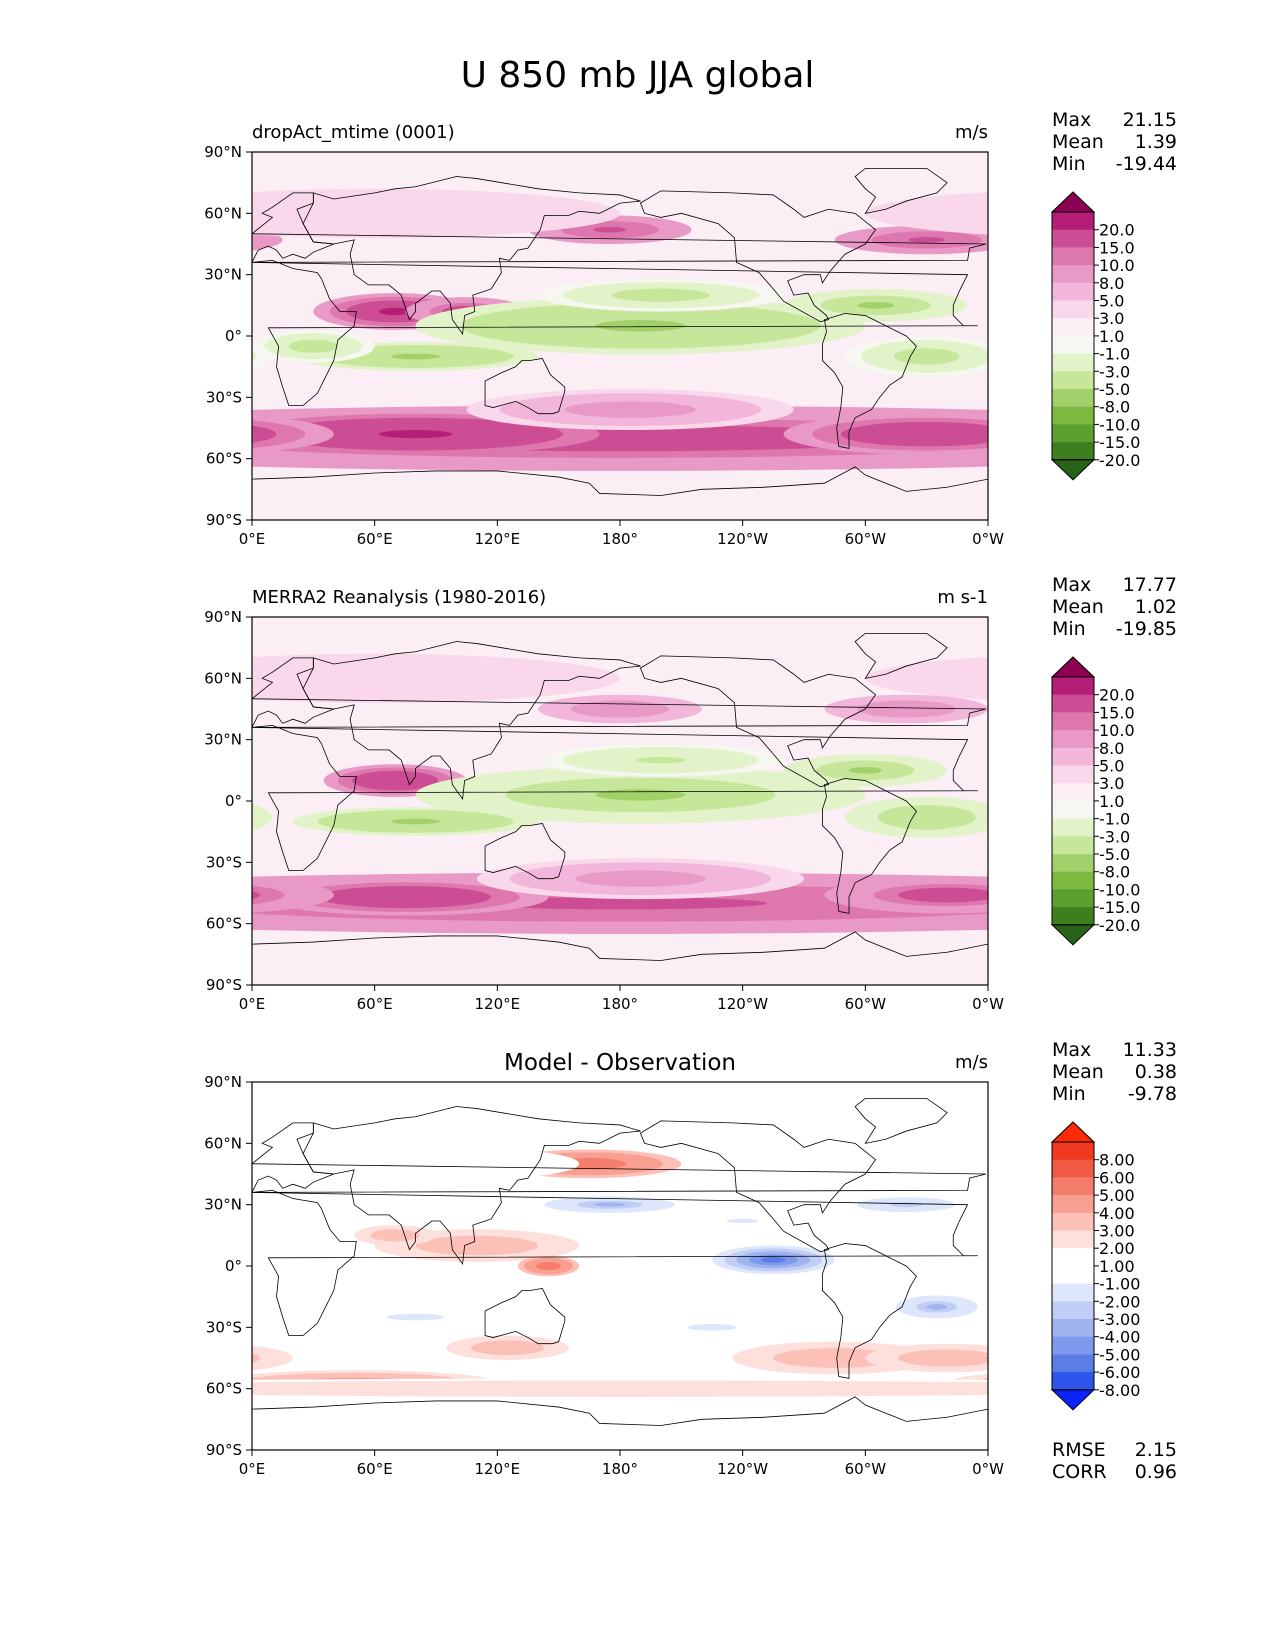  What do you see at coordinates (1119, 889) in the screenshot?
I see `colorbar-tick-label: -10.0` at bounding box center [1119, 889].